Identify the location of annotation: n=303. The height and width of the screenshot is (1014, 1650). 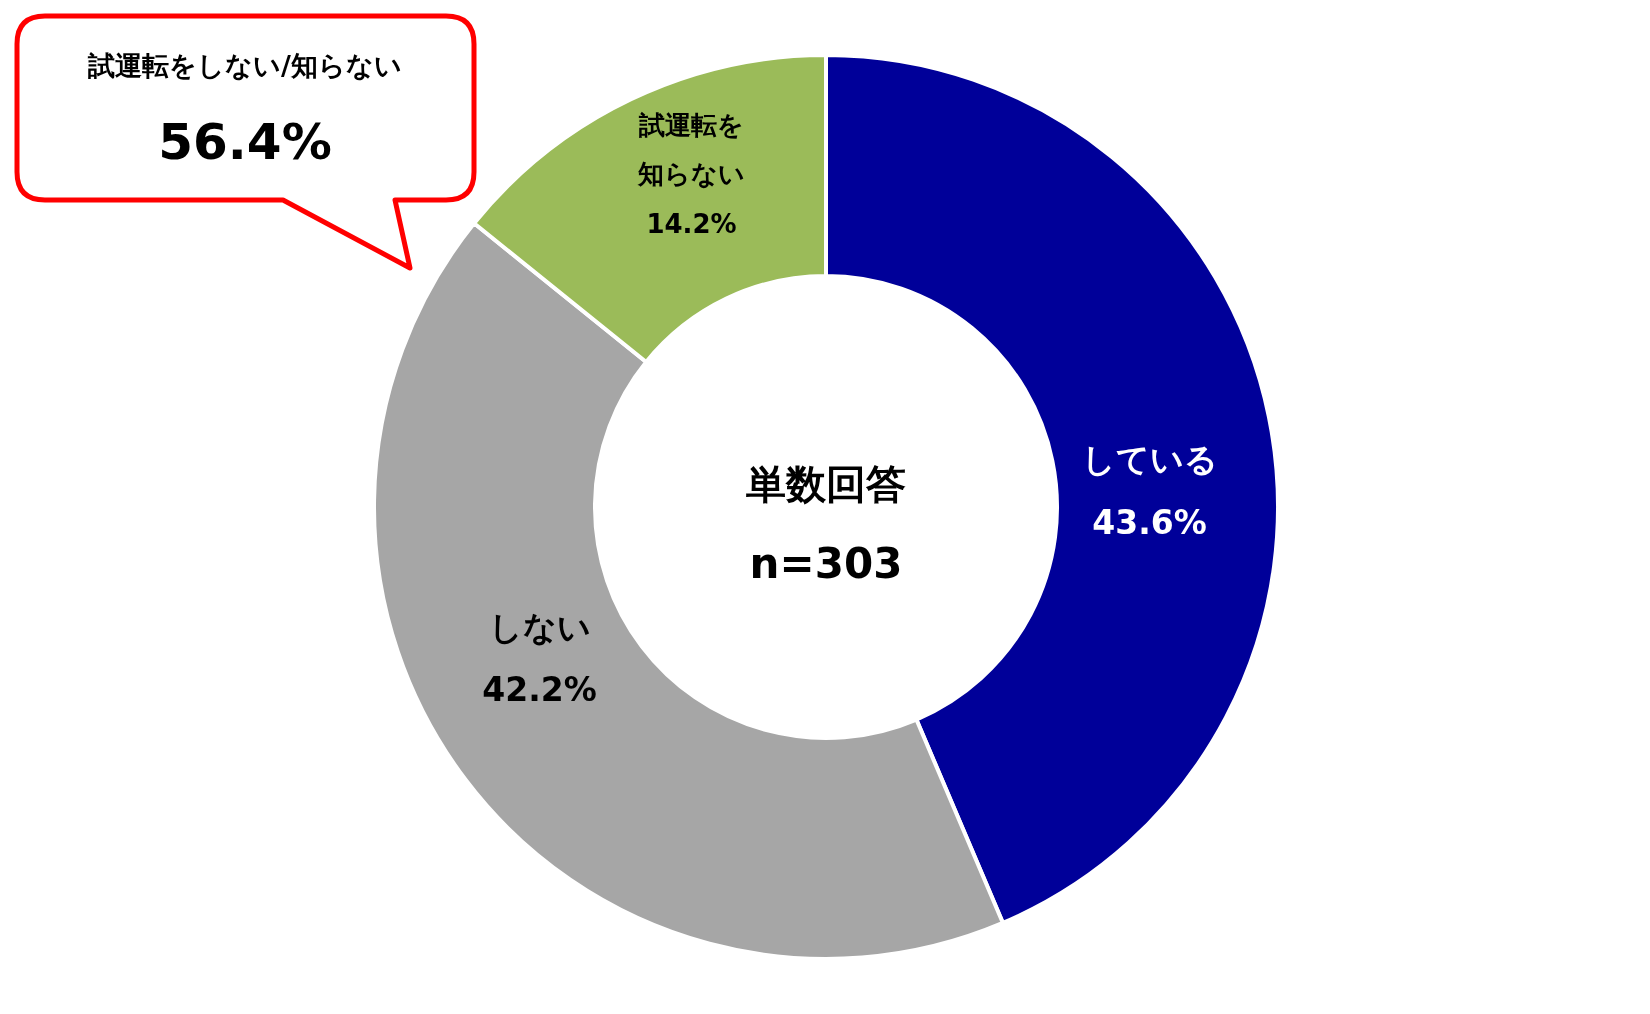
(826, 563).